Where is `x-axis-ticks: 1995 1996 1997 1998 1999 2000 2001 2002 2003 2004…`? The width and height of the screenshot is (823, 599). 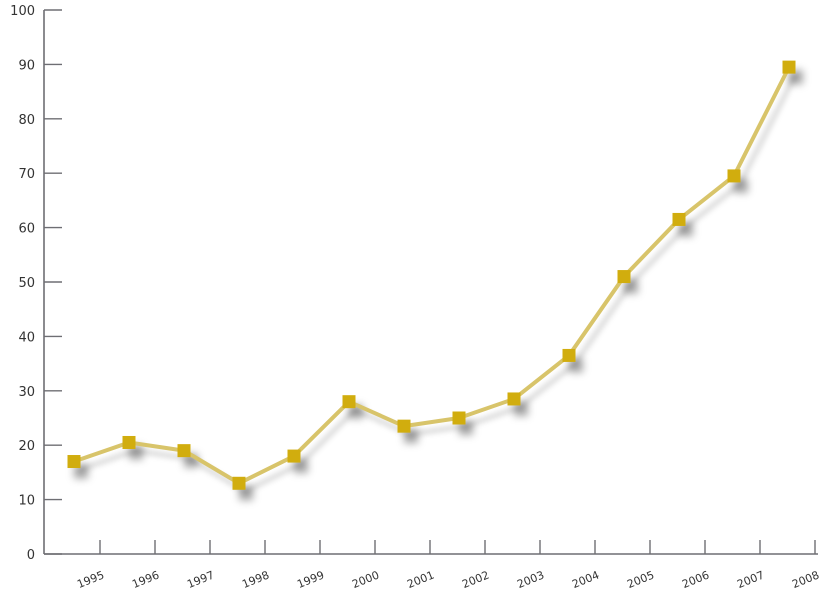
x-axis-ticks: 1995 1996 1997 1998 1999 2000 2001 2002 2003 2004… is located at coordinates (448, 565).